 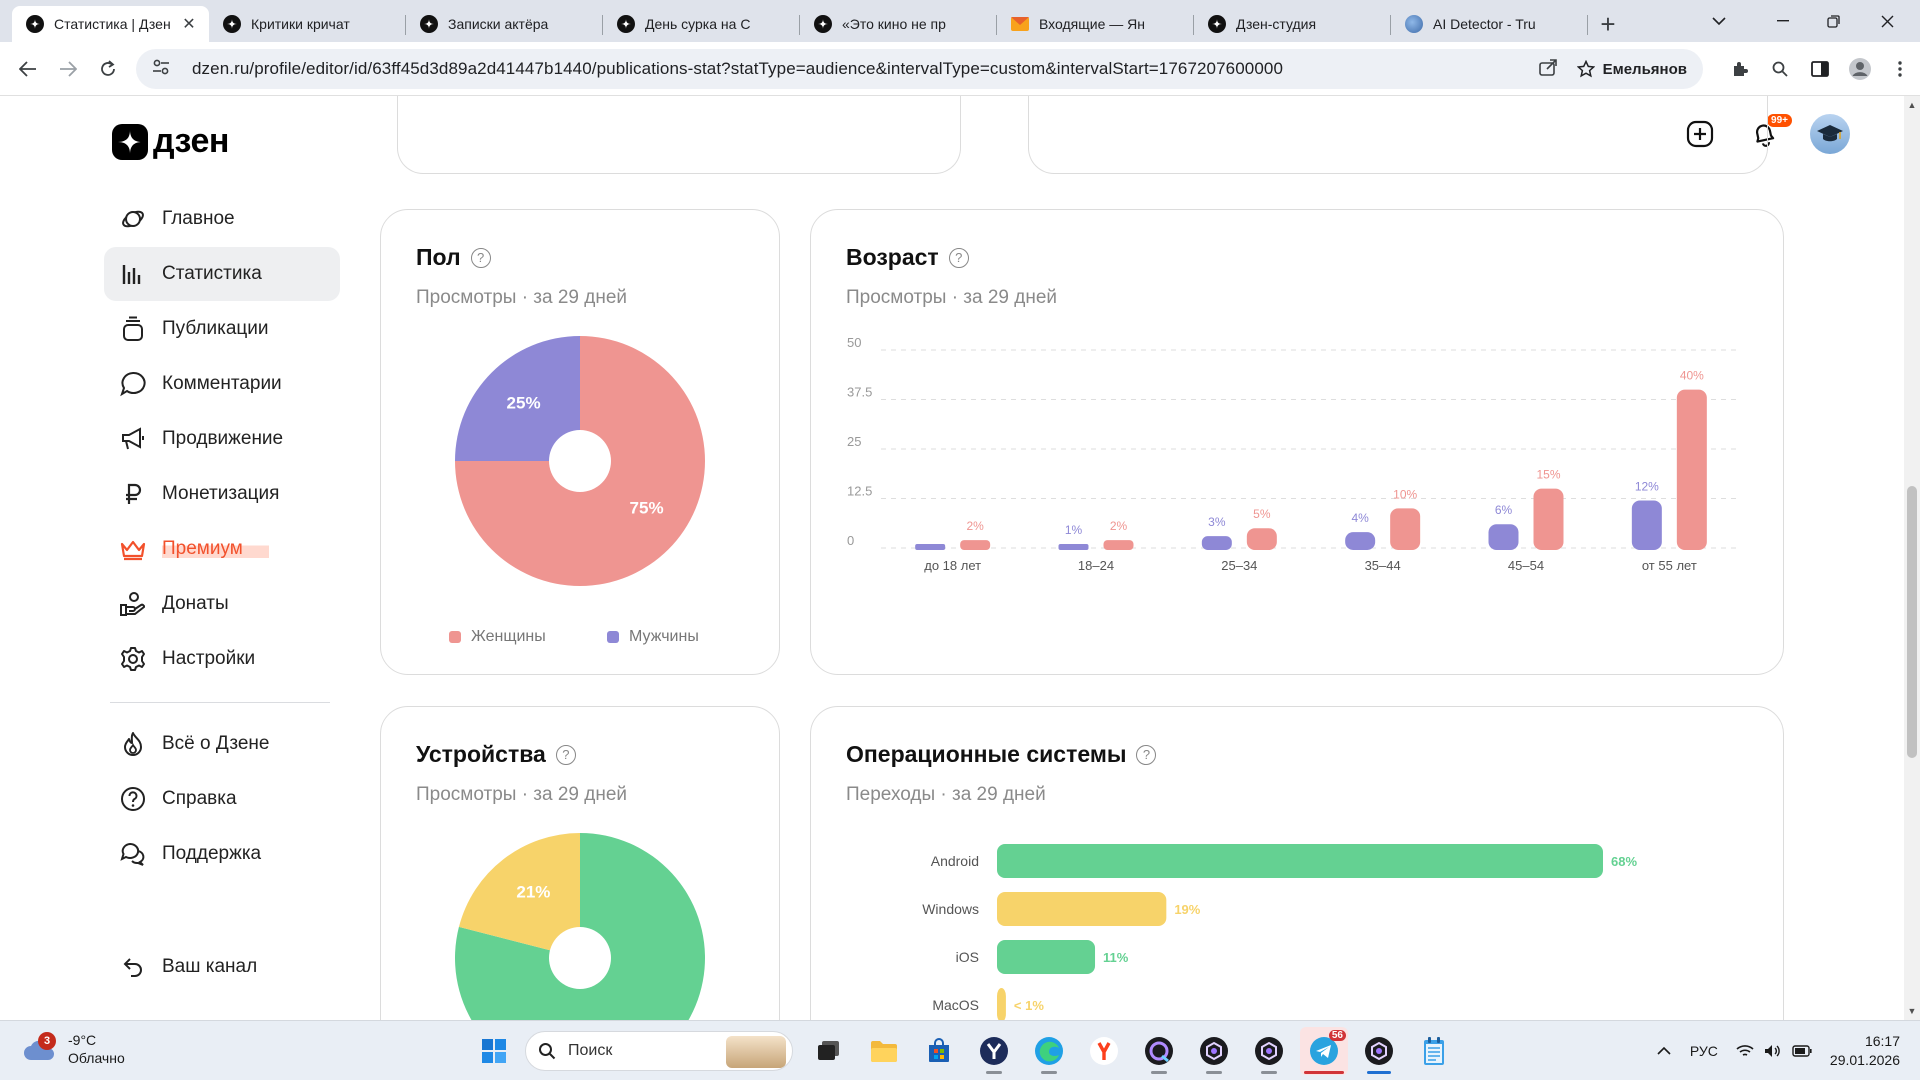 I want to click on taskbar-app-alice, so click(x=1159, y=1051).